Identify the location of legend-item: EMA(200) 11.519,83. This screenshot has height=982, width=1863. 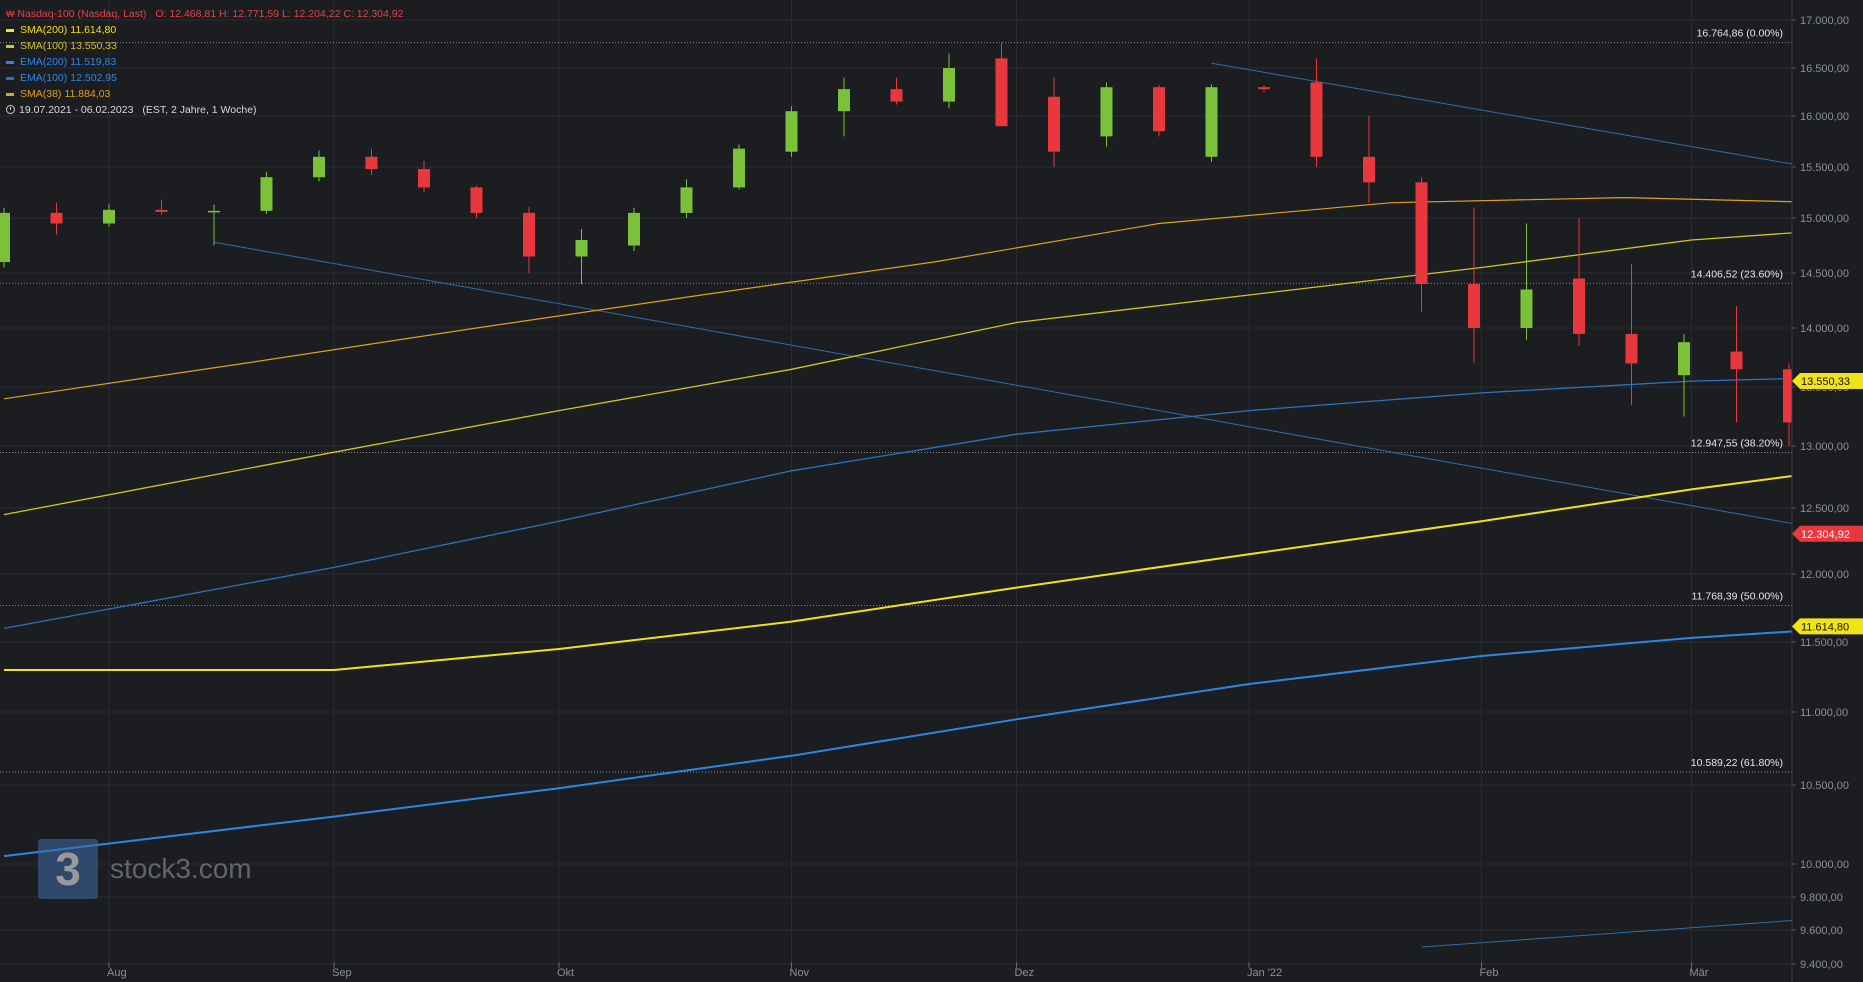
(204, 62).